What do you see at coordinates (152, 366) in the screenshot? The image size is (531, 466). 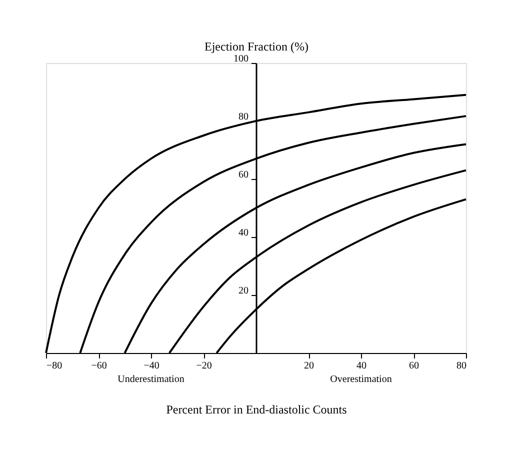 I see `x-tick-label: −40` at bounding box center [152, 366].